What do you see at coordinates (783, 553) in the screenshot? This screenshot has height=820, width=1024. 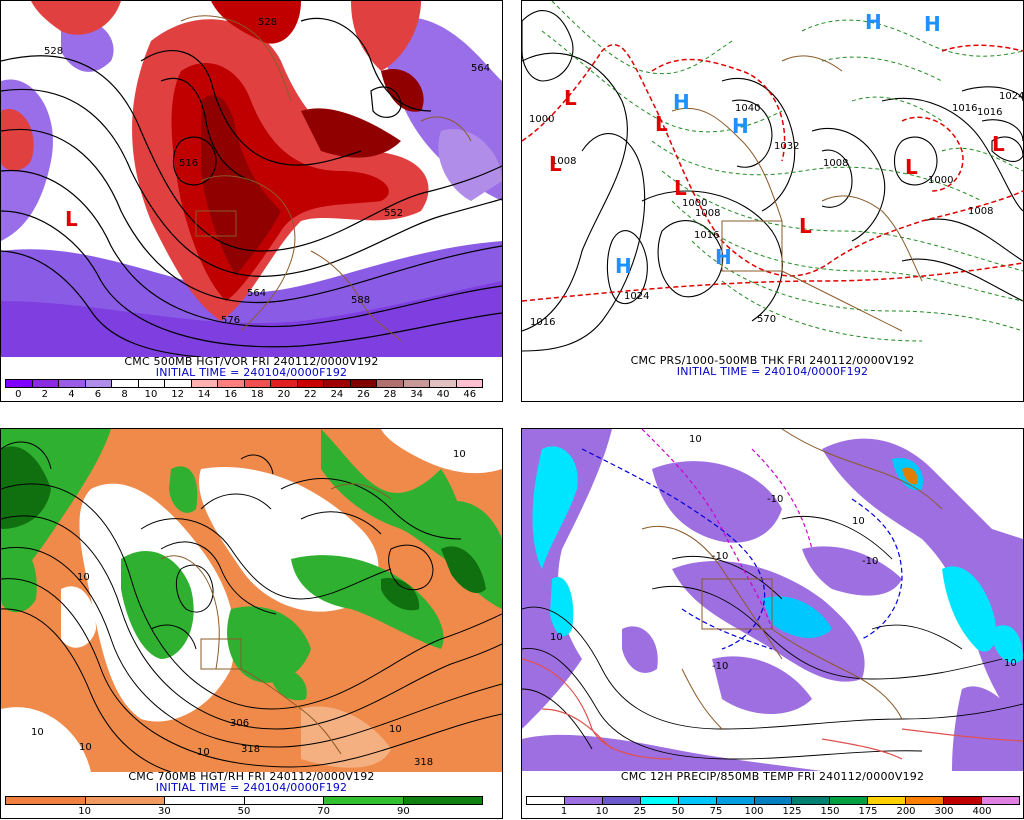 I see `precip-contour-labels: 10 10 10 10 -10 -10 -10 -10` at bounding box center [783, 553].